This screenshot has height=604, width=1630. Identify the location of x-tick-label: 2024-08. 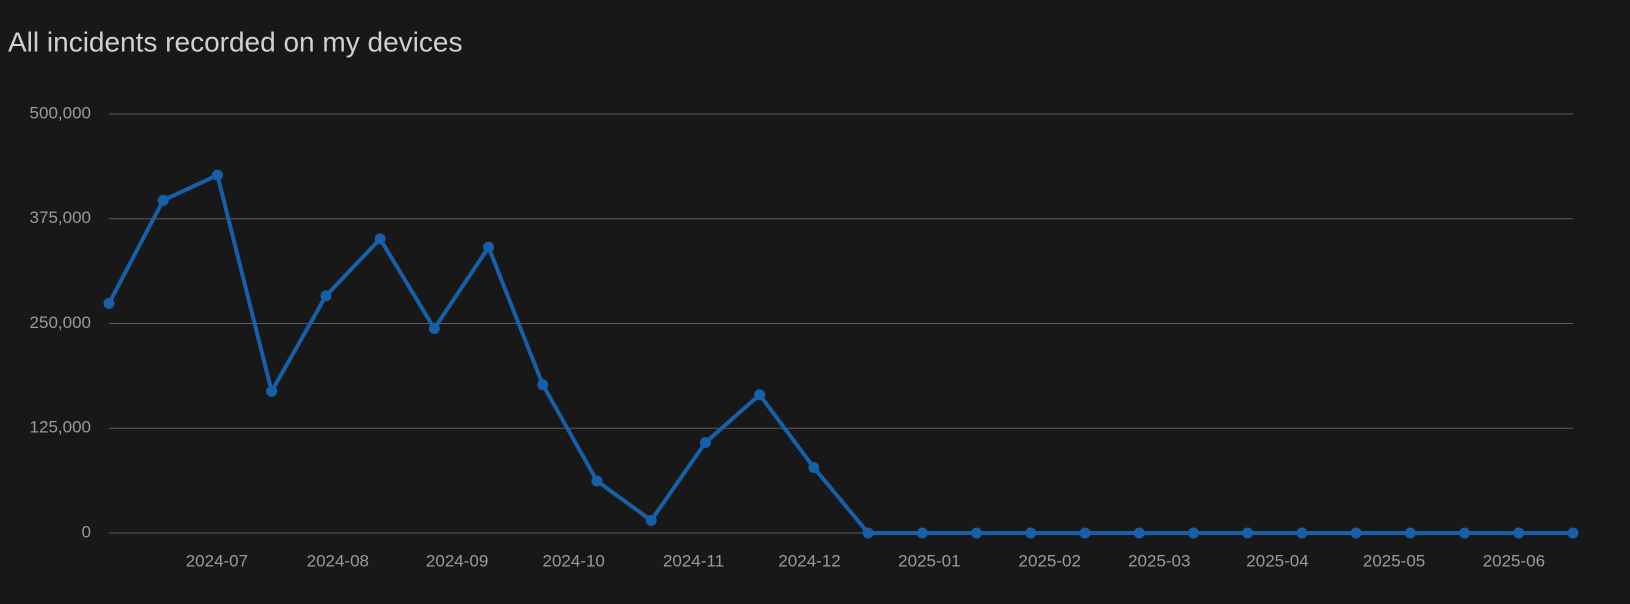
(338, 560).